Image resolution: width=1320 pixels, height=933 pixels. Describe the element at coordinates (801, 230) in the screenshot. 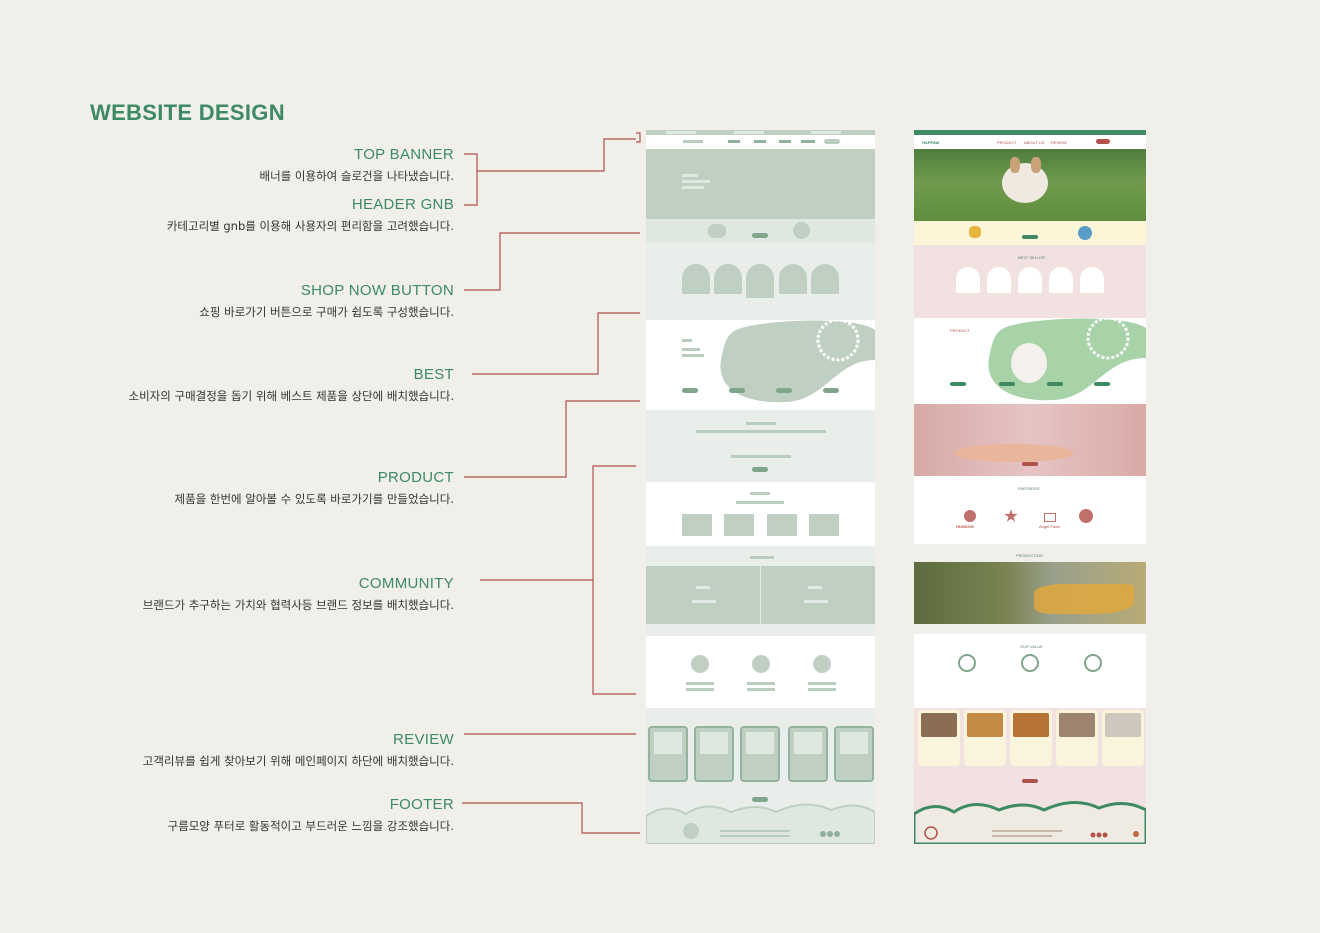

I see `wire-globe-icon` at that location.